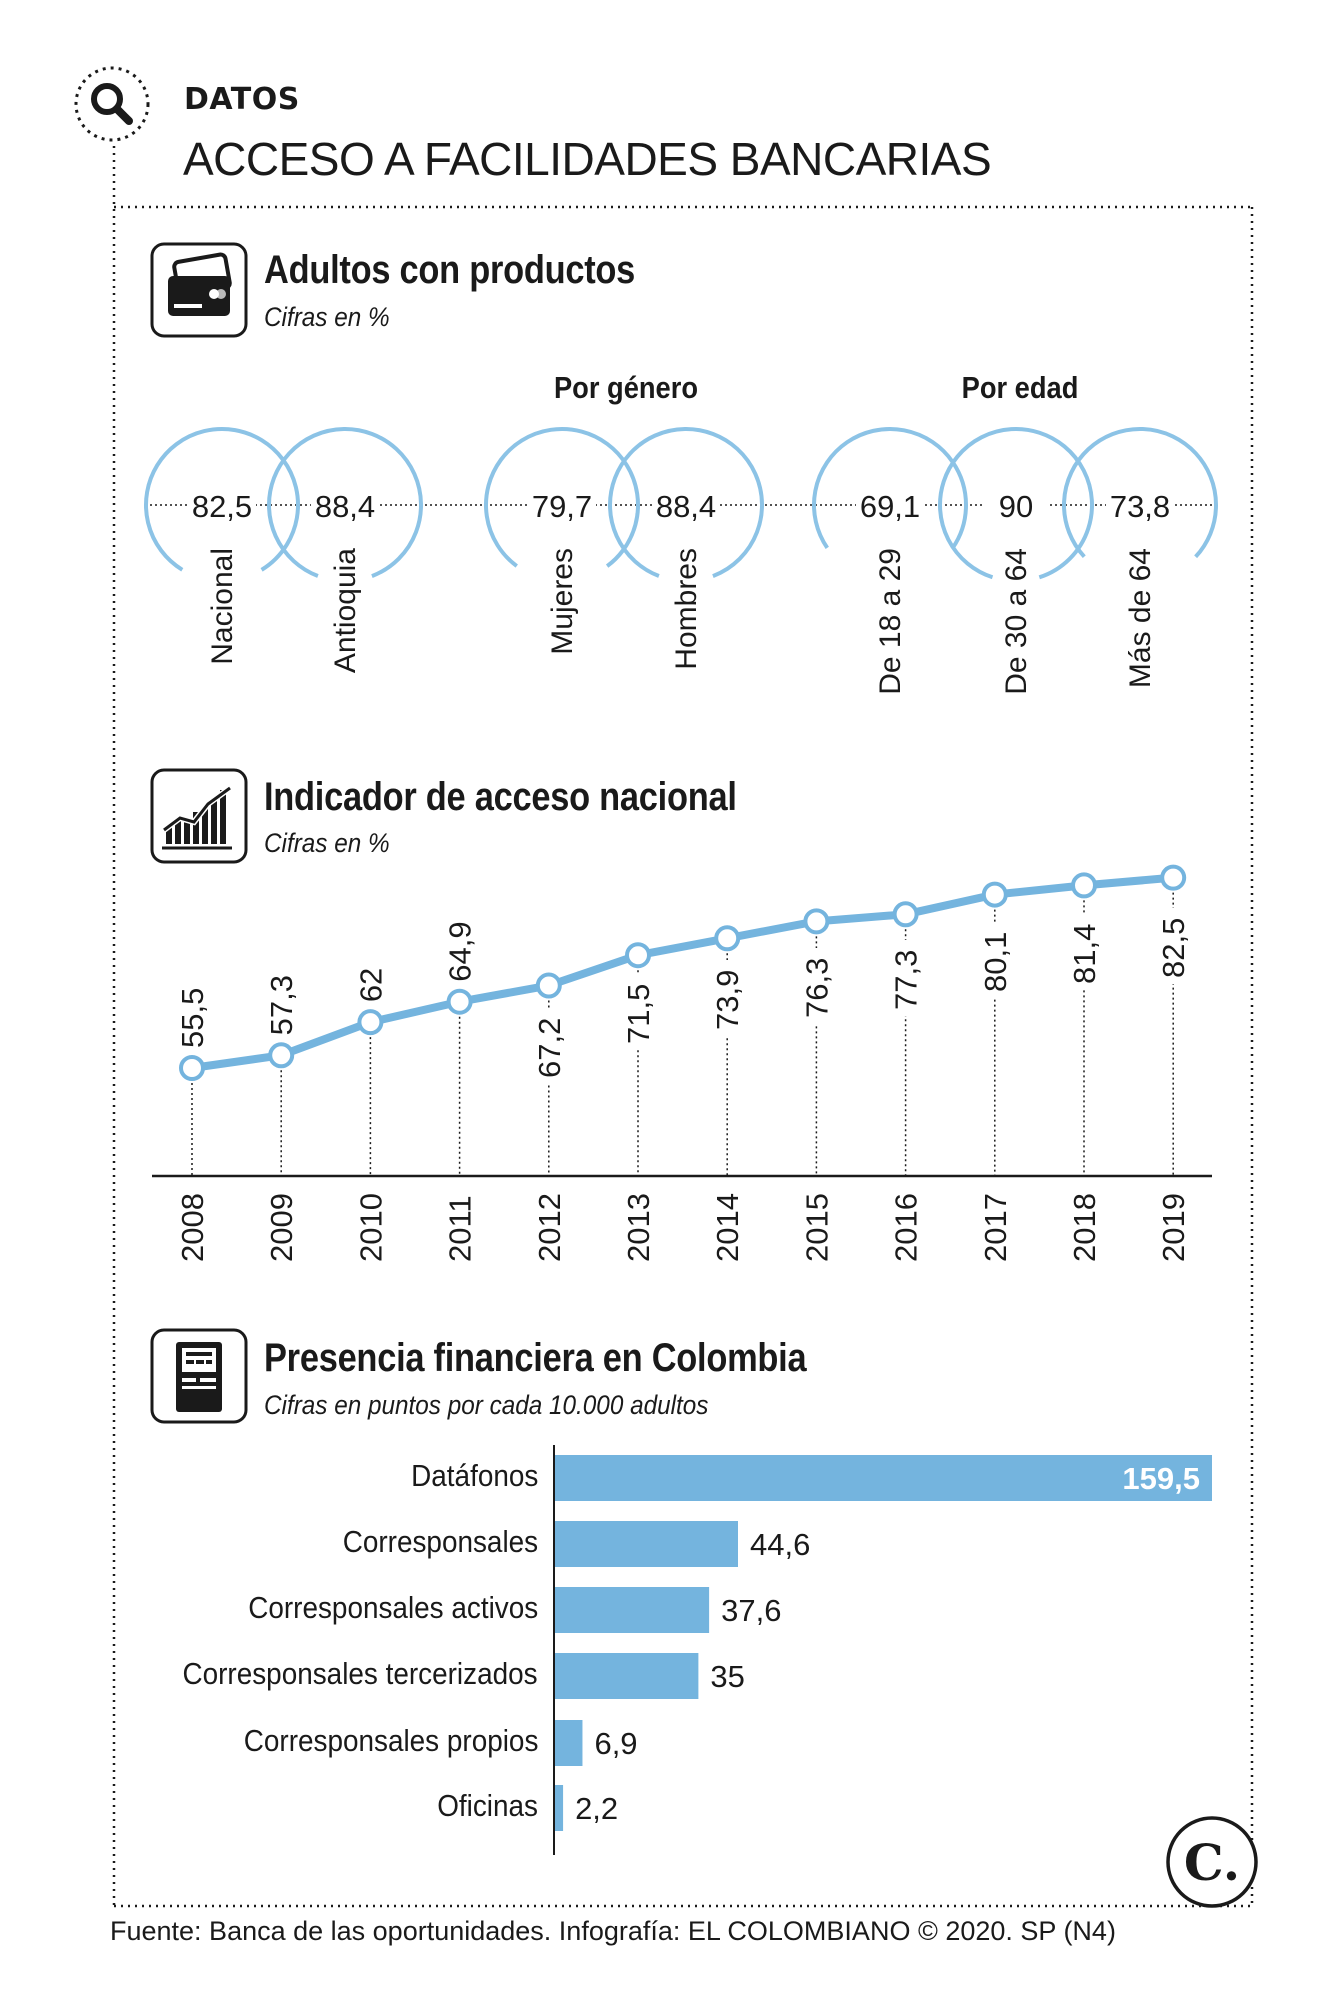 The height and width of the screenshot is (2000, 1317). I want to click on data-label-10: 81,4, so click(1084, 954).